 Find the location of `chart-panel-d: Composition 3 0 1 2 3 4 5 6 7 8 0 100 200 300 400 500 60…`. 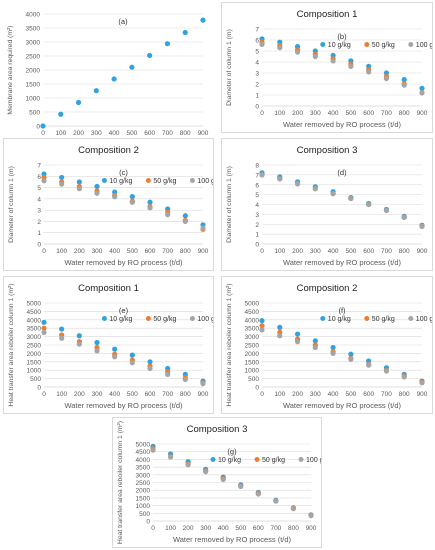

chart-panel-d: Composition 3 0 1 2 3 4 5 6 7 8 0 100 200 300 400 500 60… is located at coordinates (327, 204).